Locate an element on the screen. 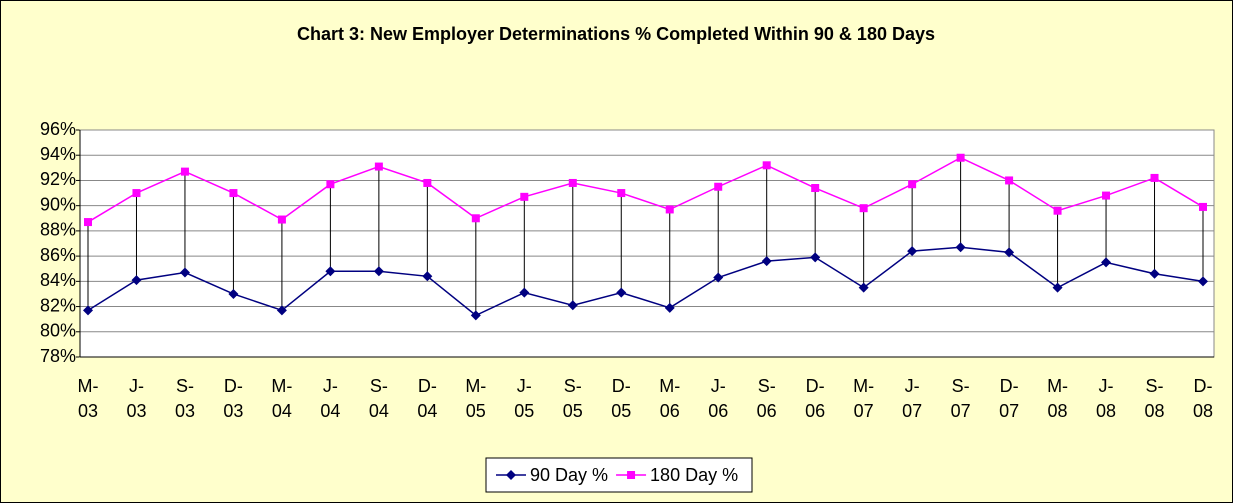  y-tick-label: 78% is located at coordinates (58, 356).